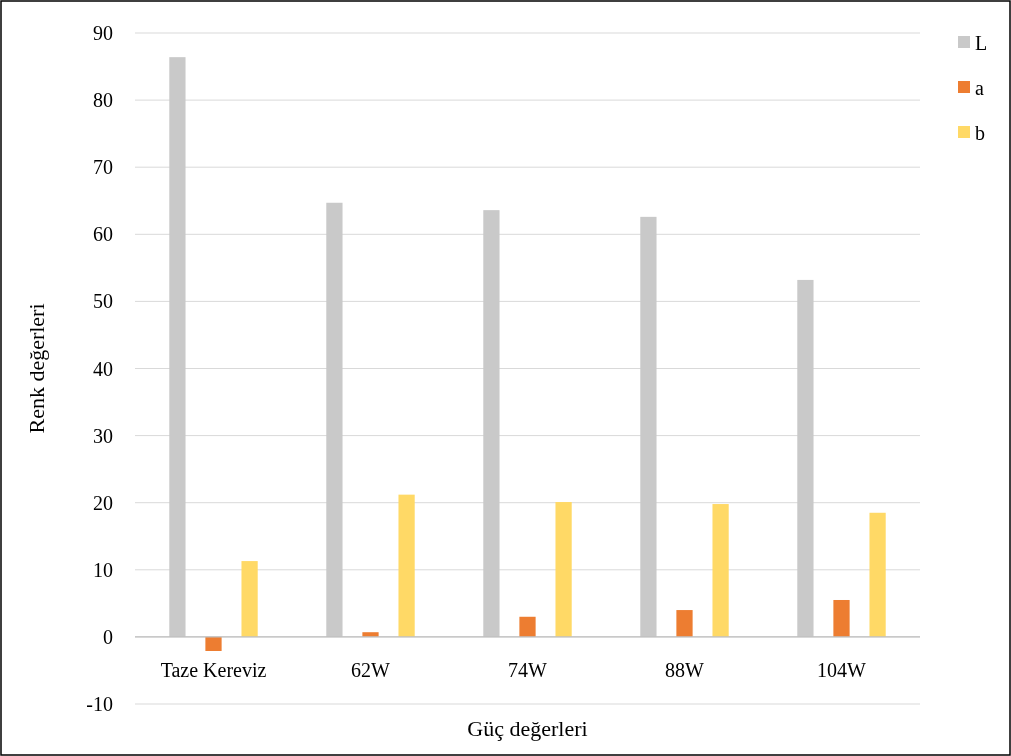  I want to click on x-tick-label: 104W, so click(842, 669).